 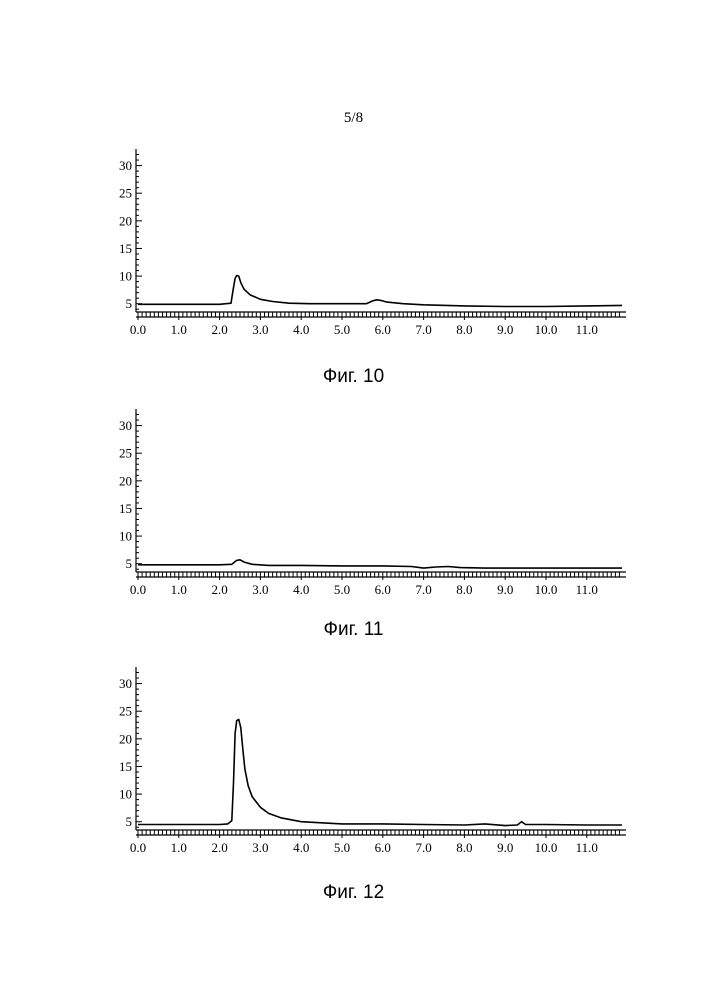 What do you see at coordinates (353, 630) in the screenshot?
I see `figure-caption-11: Фиг. 11` at bounding box center [353, 630].